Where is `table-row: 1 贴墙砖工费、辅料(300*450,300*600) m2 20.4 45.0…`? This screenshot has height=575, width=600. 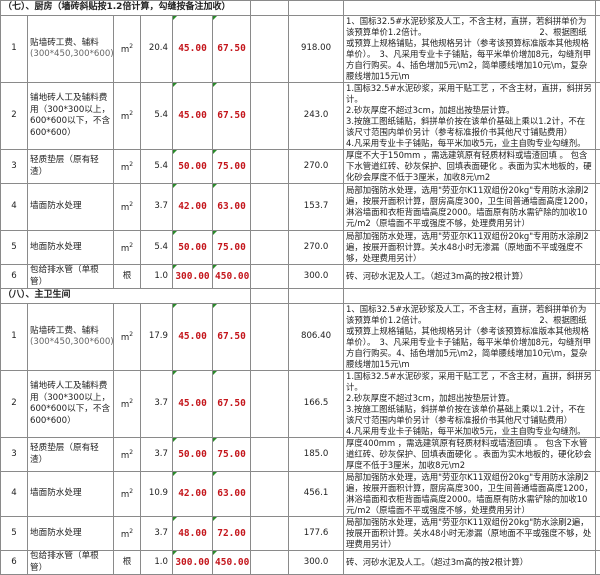
table-row: 1 贴墙砖工费、辅料(300*450,300*600) m2 20.4 45.0… is located at coordinates (300, 49).